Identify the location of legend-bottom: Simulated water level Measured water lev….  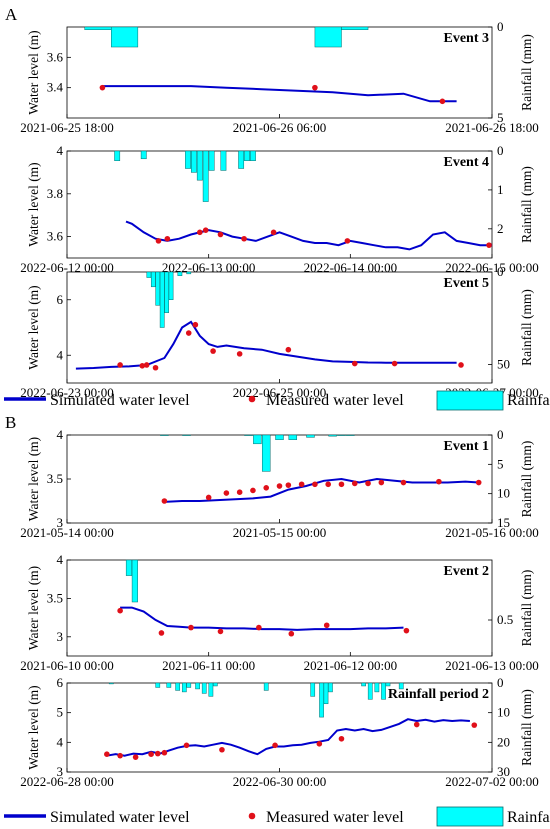
(277, 816).